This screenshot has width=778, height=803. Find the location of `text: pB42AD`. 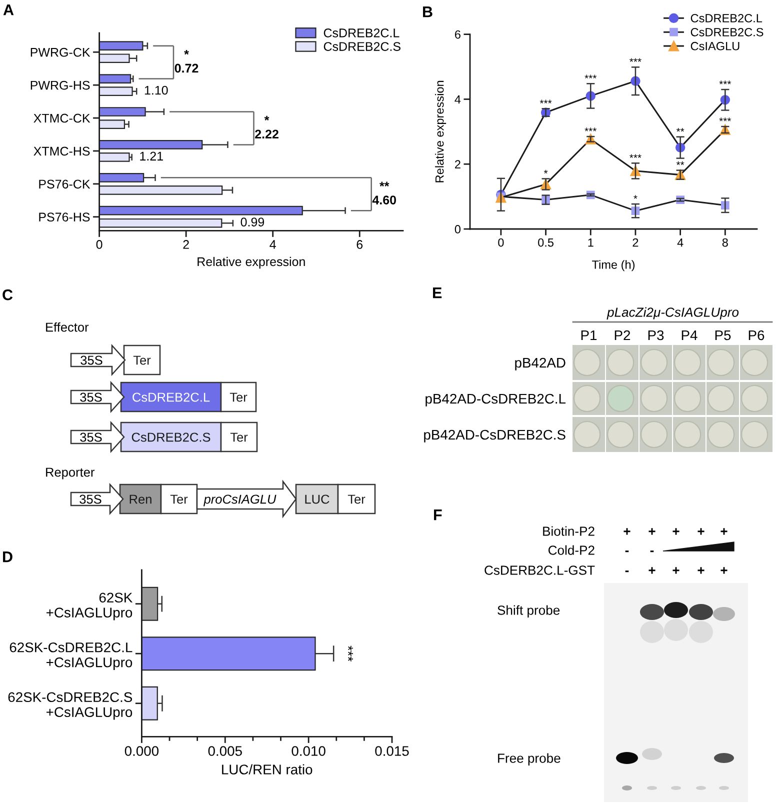

text: pB42AD is located at coordinates (540, 364).